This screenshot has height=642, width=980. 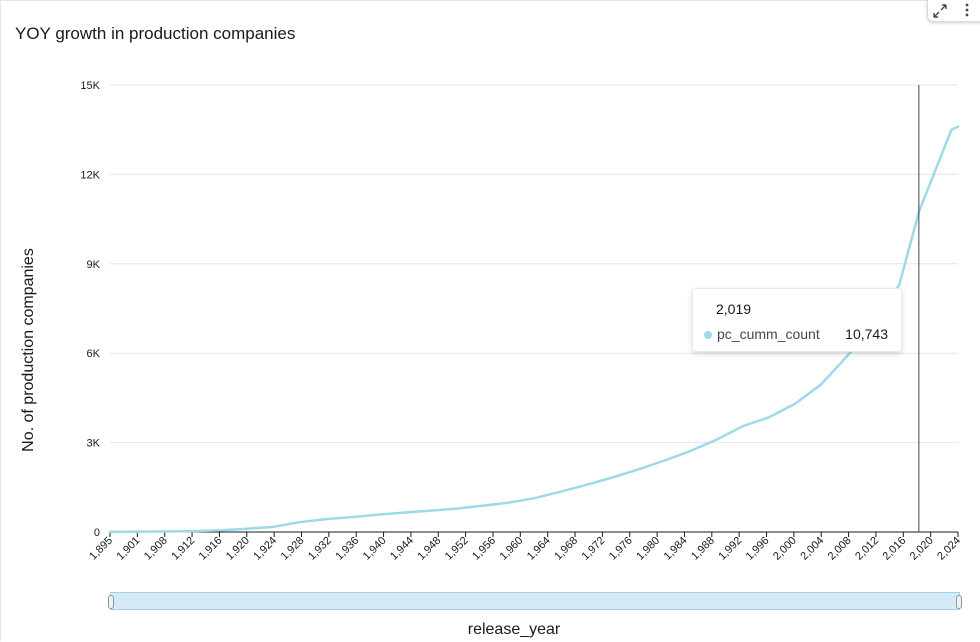 What do you see at coordinates (894, 549) in the screenshot?
I see `x-tick-label: 2,016` at bounding box center [894, 549].